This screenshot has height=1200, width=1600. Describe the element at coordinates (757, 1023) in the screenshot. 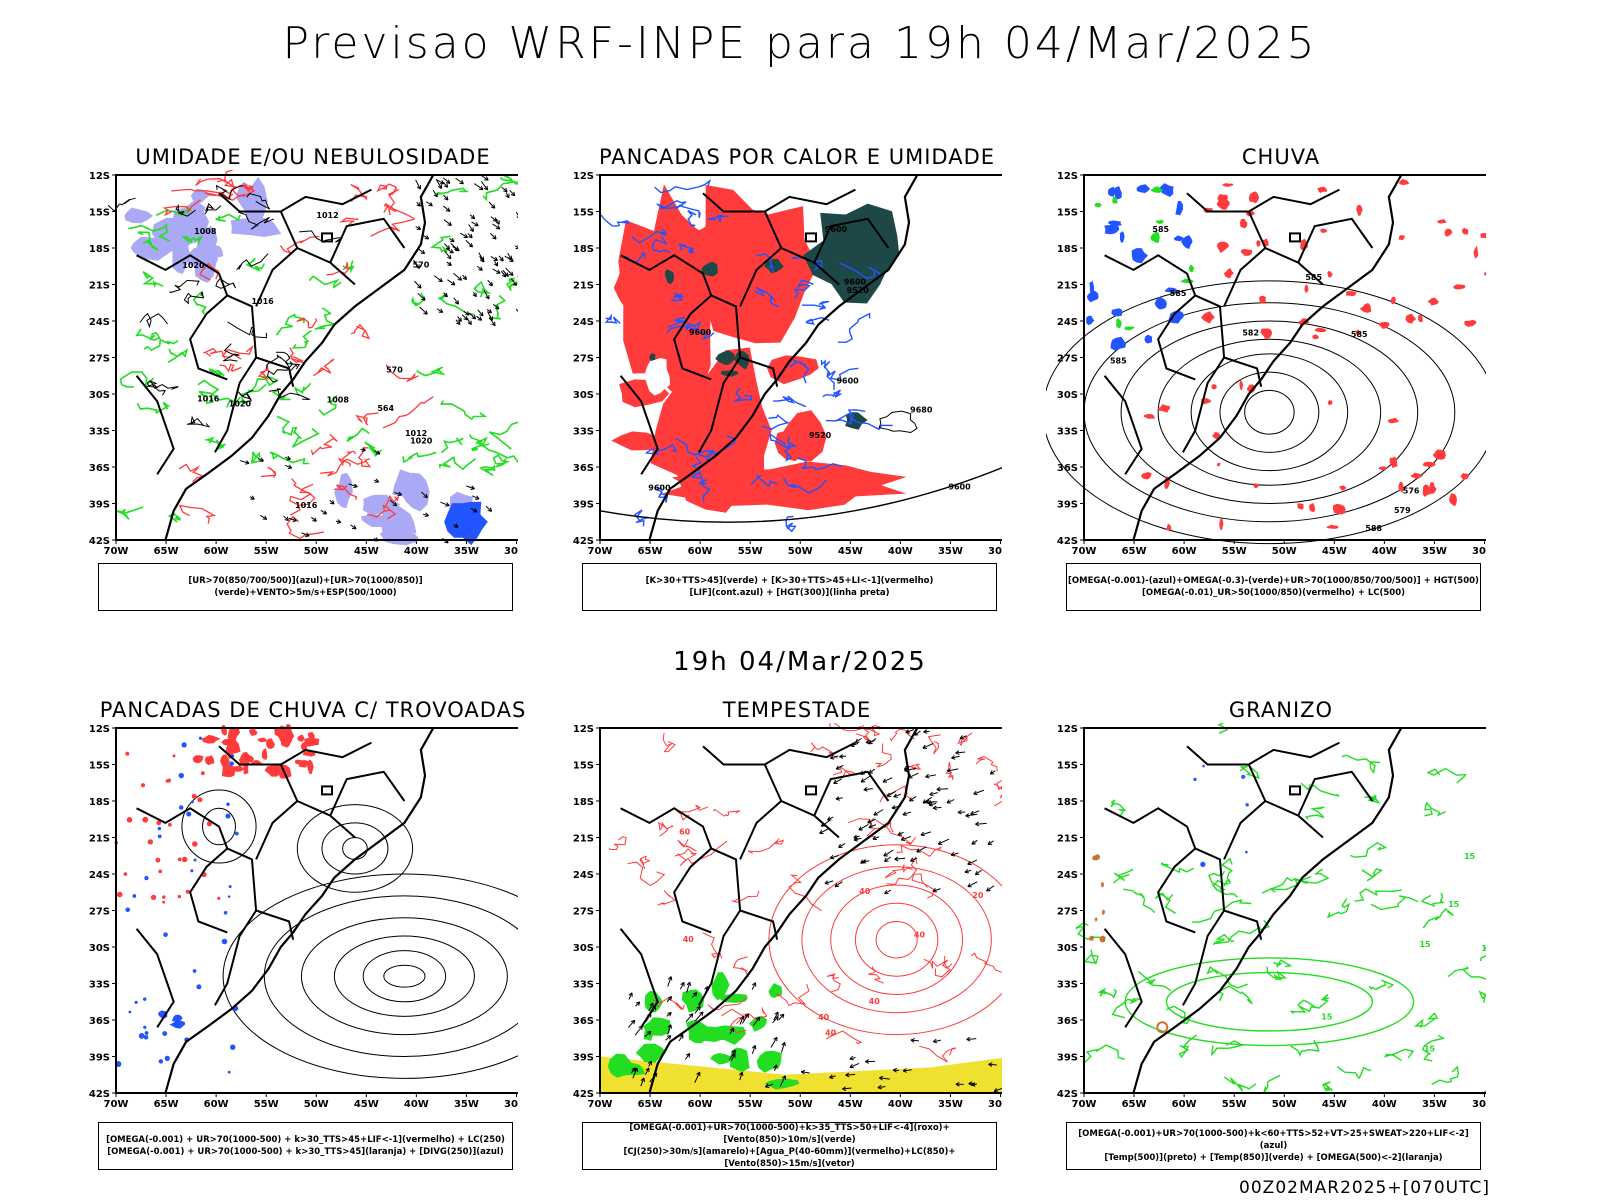

I see `wind-area` at that location.